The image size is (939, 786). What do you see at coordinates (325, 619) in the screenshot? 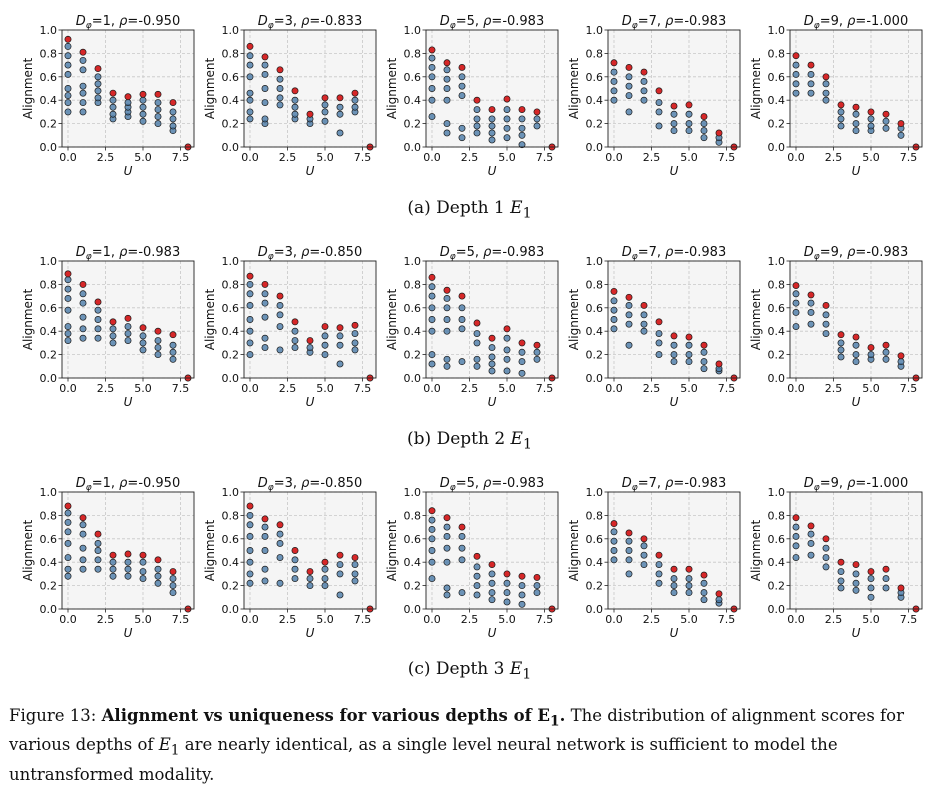
I see `x-tick-label: 5.0` at bounding box center [325, 619].